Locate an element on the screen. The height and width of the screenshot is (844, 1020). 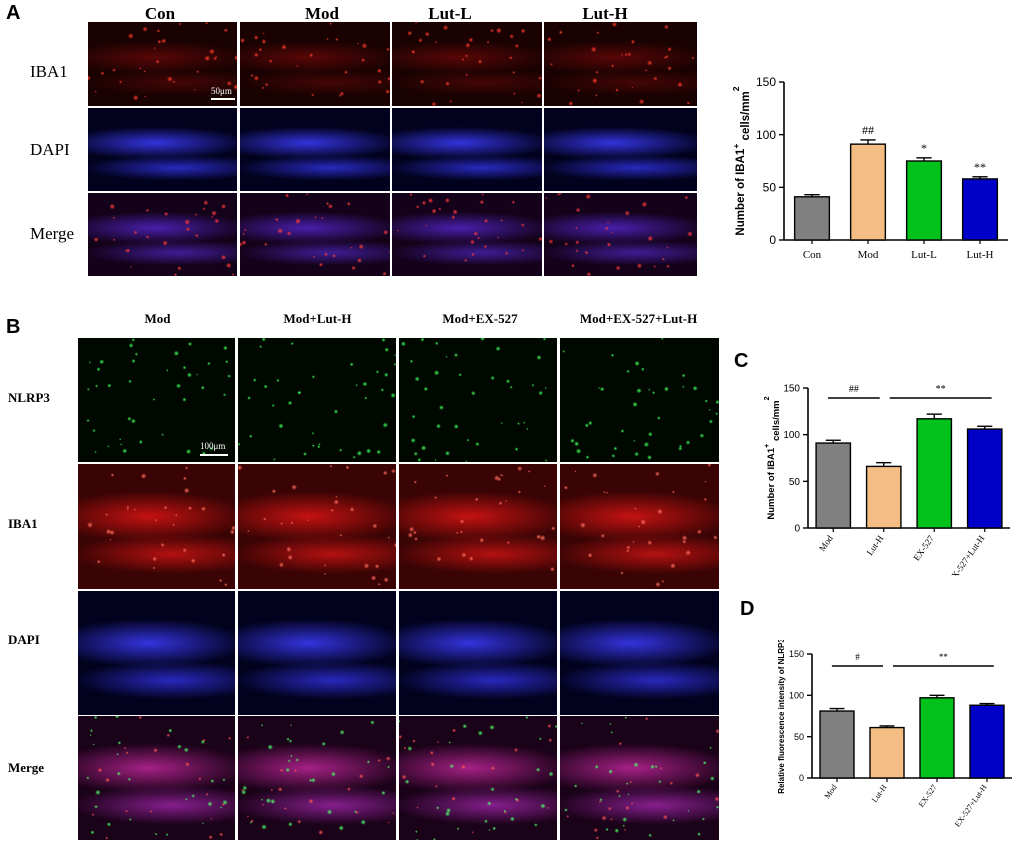
panel-letter-c: C is located at coordinates (741, 361).